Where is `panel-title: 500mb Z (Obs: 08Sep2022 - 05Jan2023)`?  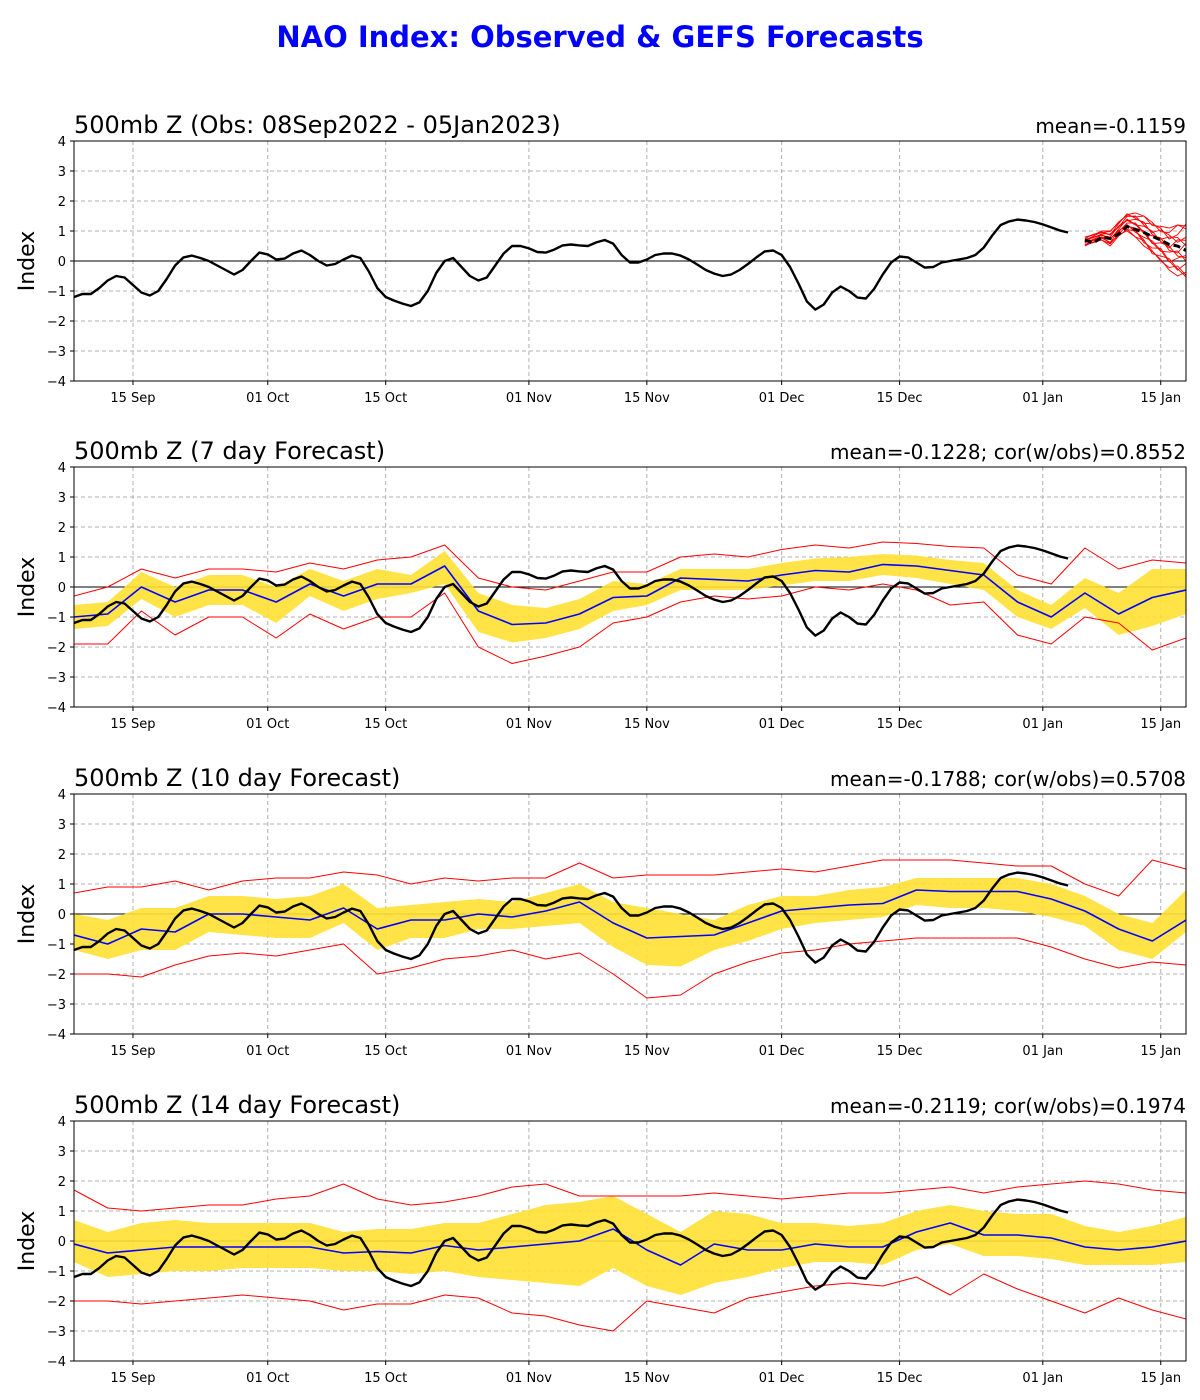
panel-title: 500mb Z (Obs: 08Sep2022 - 05Jan2023) is located at coordinates (317, 125).